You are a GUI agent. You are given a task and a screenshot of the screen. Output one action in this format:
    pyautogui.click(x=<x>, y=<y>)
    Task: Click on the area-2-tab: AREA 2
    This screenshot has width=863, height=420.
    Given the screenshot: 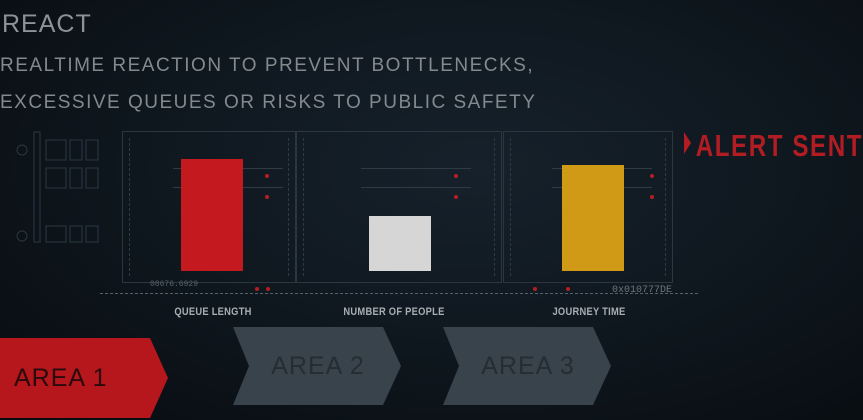 What is the action you would take?
    pyautogui.click(x=318, y=366)
    